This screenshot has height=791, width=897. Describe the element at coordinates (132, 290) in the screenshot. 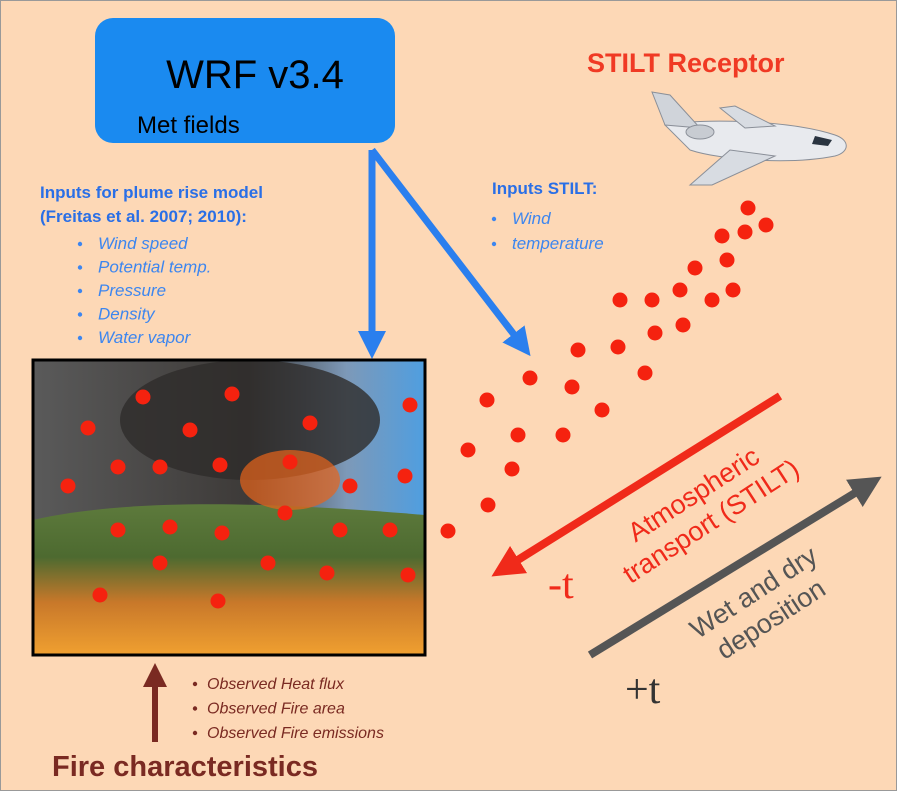

I see `list-item: Pressure` at that location.